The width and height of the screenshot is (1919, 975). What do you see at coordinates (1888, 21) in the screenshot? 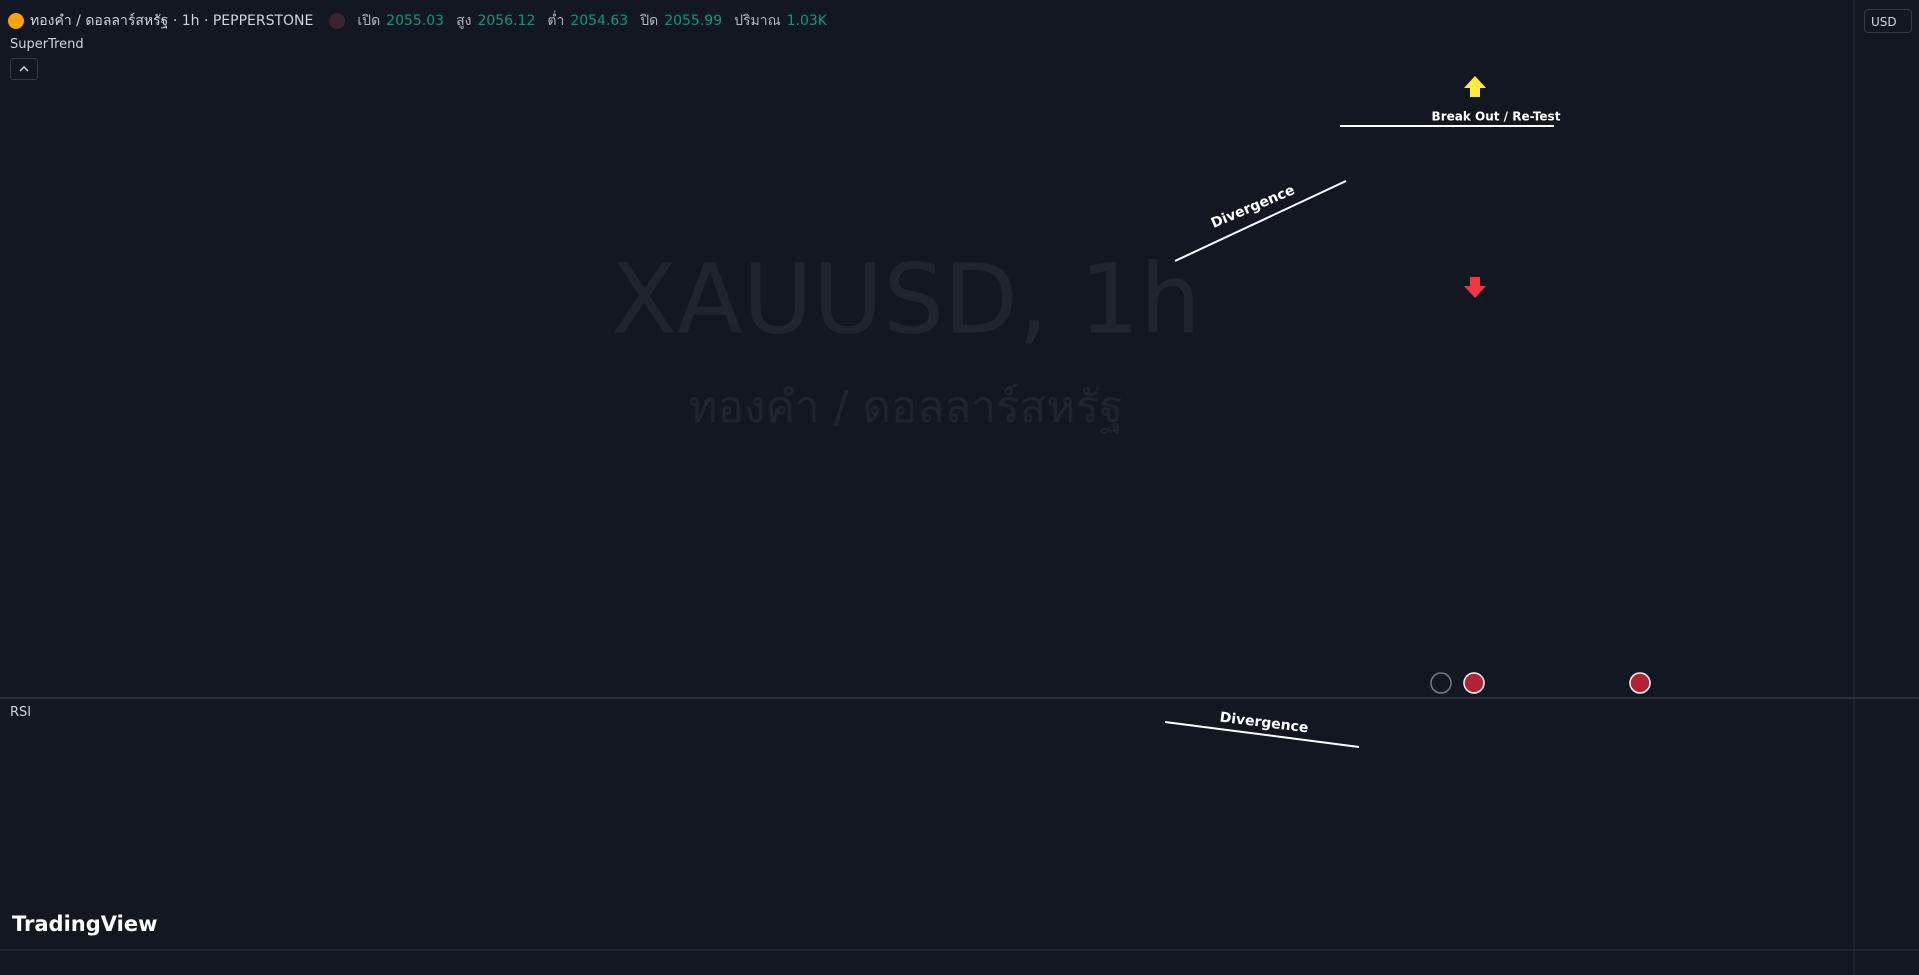
I see `currency-selector: USD` at bounding box center [1888, 21].